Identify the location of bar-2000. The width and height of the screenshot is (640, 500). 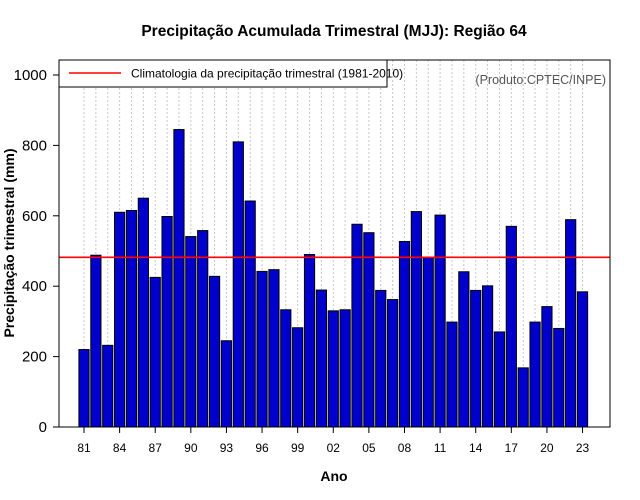
(309, 341).